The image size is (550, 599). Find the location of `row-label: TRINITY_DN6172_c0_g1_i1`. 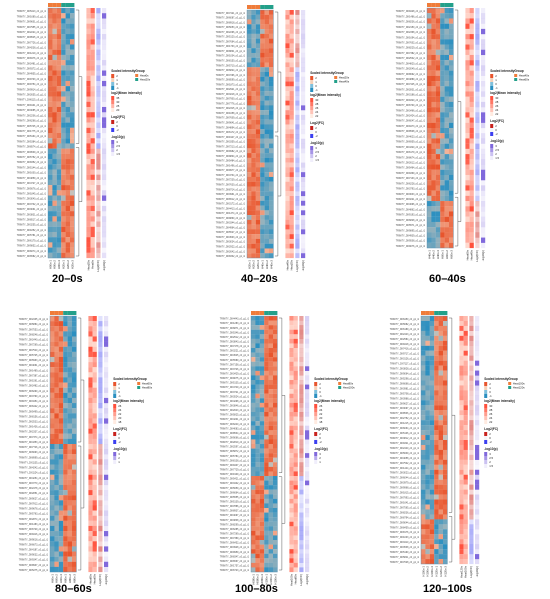

row-label: TRINITY_DN6172_c0_g1_i1 is located at coordinates (231, 133).